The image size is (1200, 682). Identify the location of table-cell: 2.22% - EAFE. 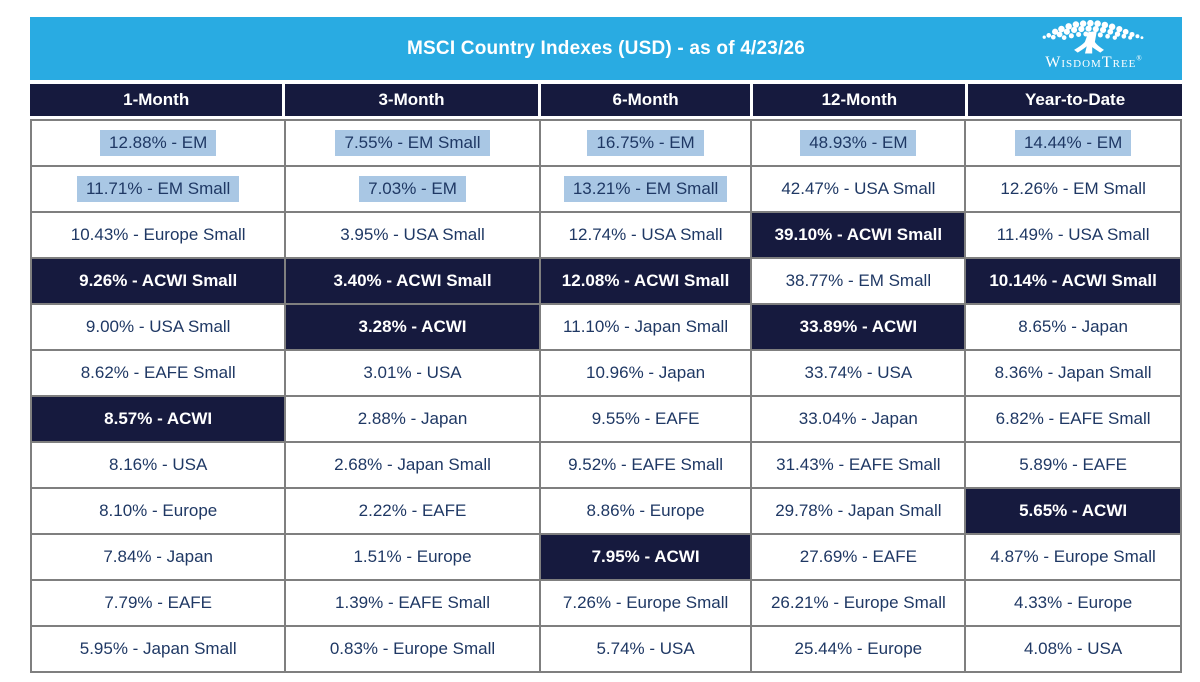
(412, 511).